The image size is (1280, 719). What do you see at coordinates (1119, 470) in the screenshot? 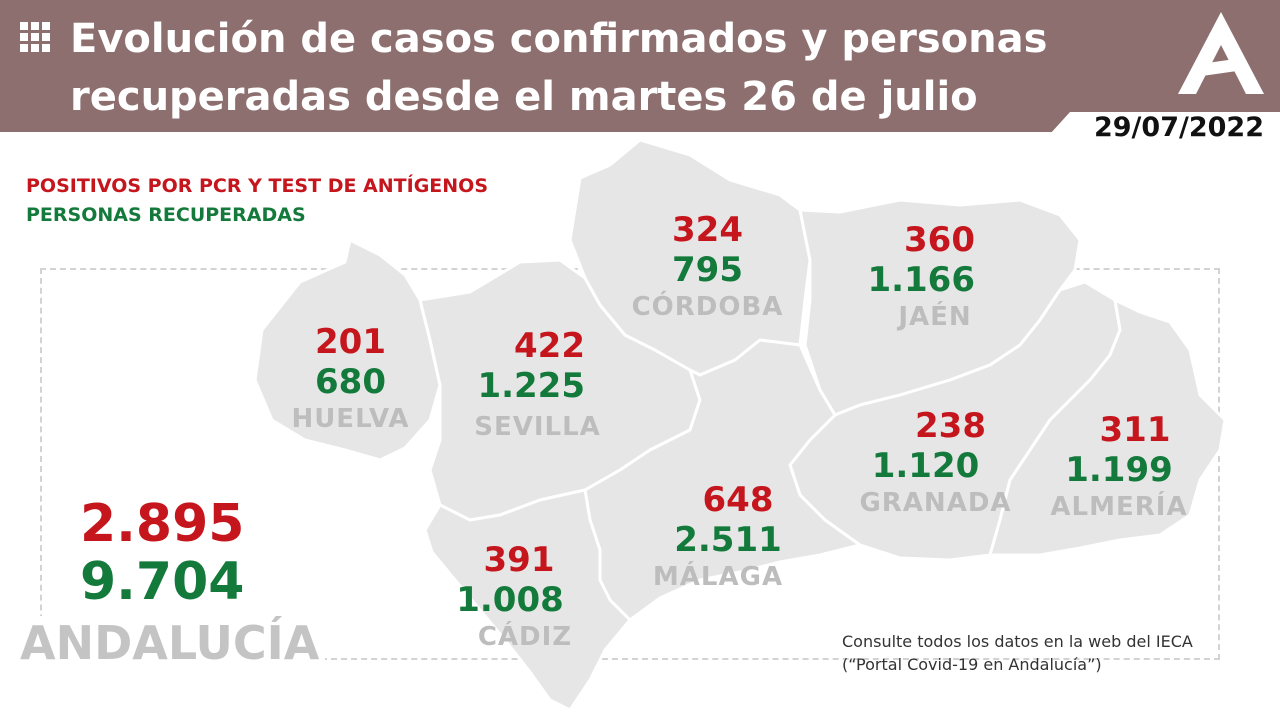
I see `almeria-recovered: 1.199` at bounding box center [1119, 470].